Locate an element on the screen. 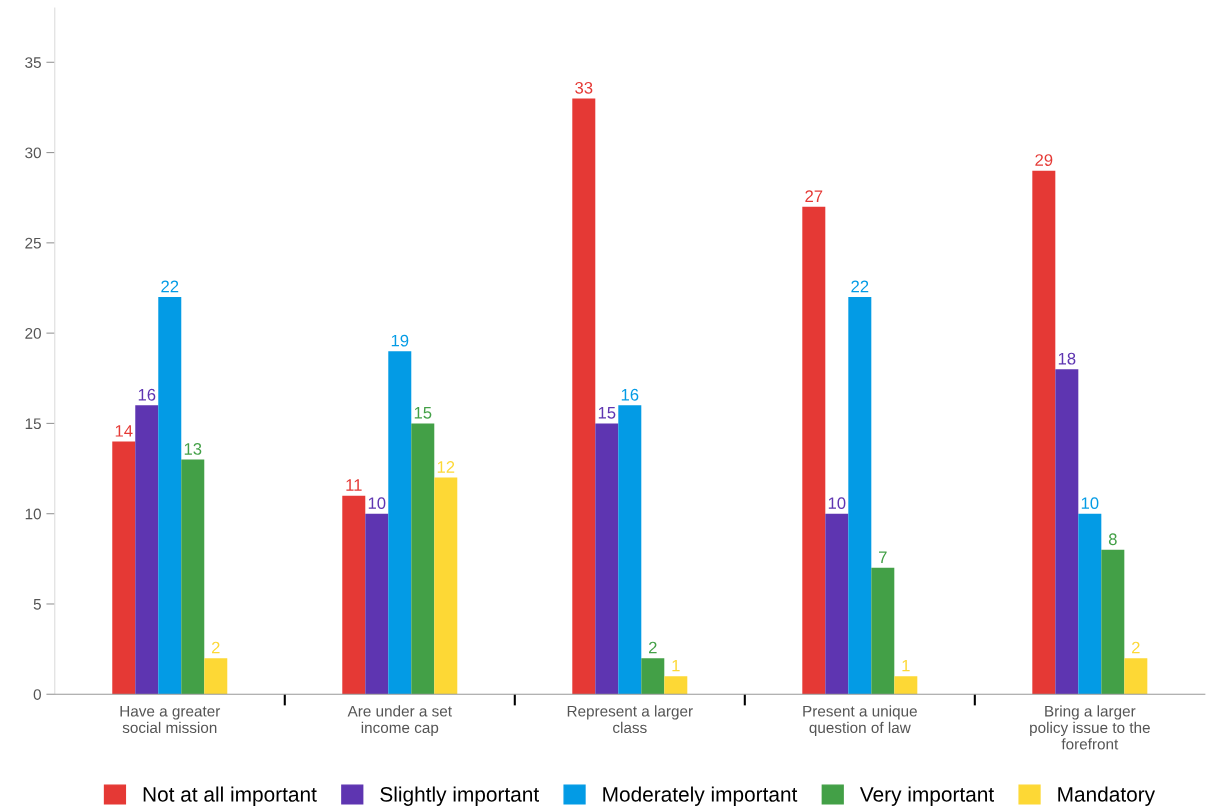 The image size is (1217, 812). x-tick-label: Are under a set income cap is located at coordinates (399, 721).